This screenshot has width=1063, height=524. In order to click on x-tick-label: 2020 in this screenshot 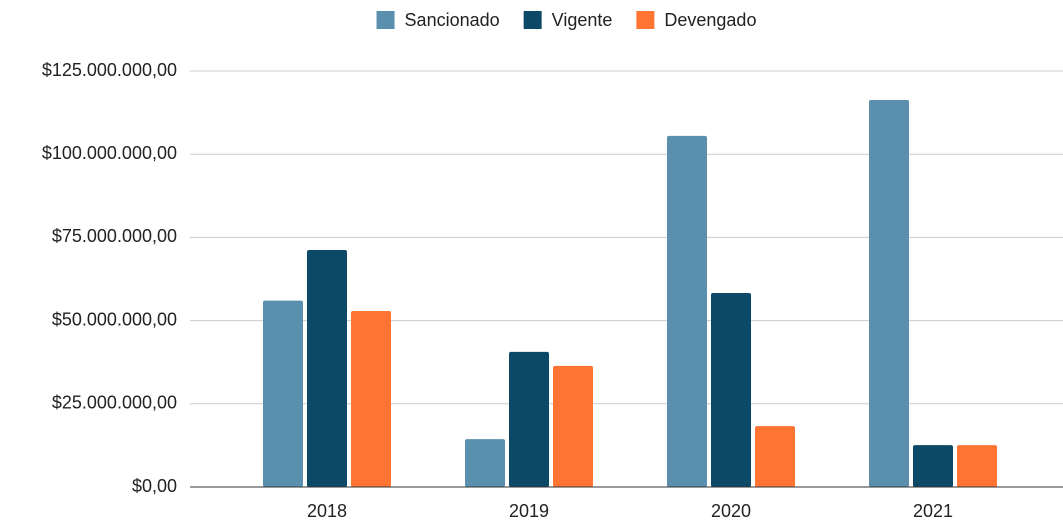, I will do `click(731, 511)`.